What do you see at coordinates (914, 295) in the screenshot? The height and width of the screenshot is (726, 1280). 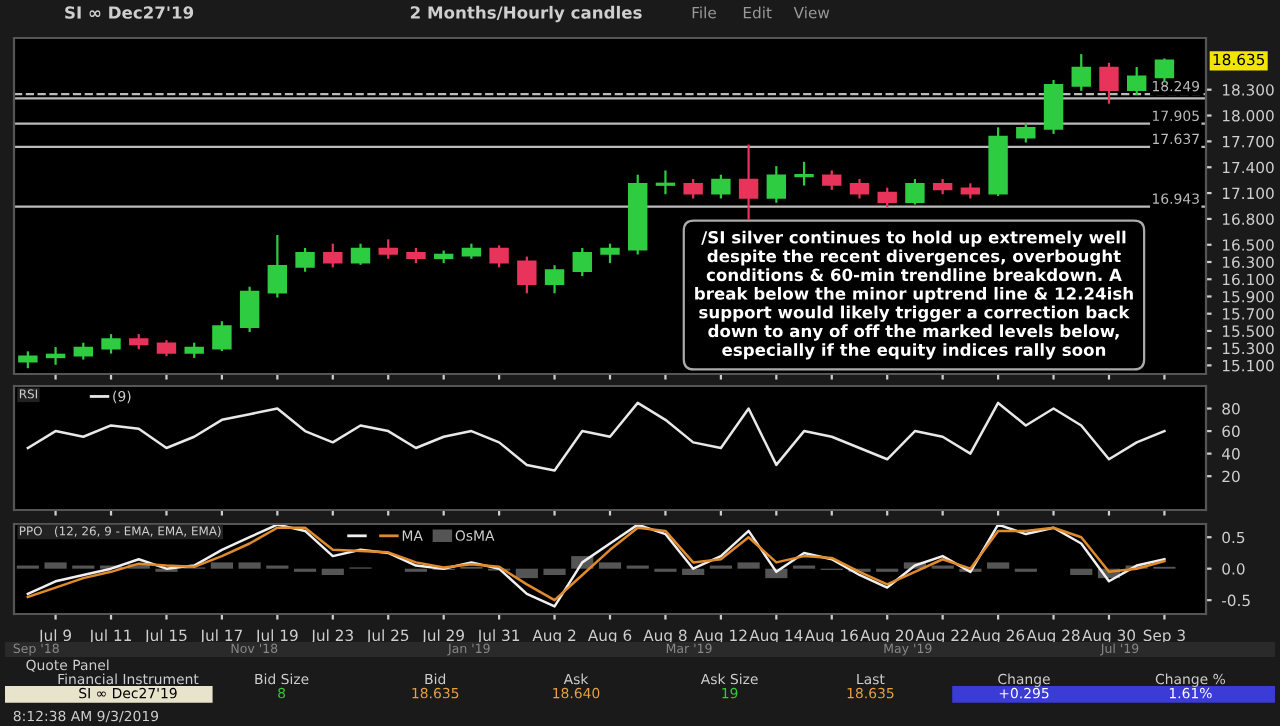 I see `annotation: /SI silver continues to hold up extremely well despite the recent divergences, overbought conditions & 60-min trendline breakdown. A break below the minor uptrend line & 12.24ish support would likely trigger a correction back down to any of off the marked levels below, especially if the equity indices rally soon` at bounding box center [914, 295].